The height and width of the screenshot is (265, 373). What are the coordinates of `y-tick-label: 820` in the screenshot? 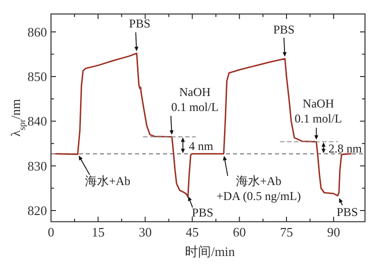 It's located at (37, 210).